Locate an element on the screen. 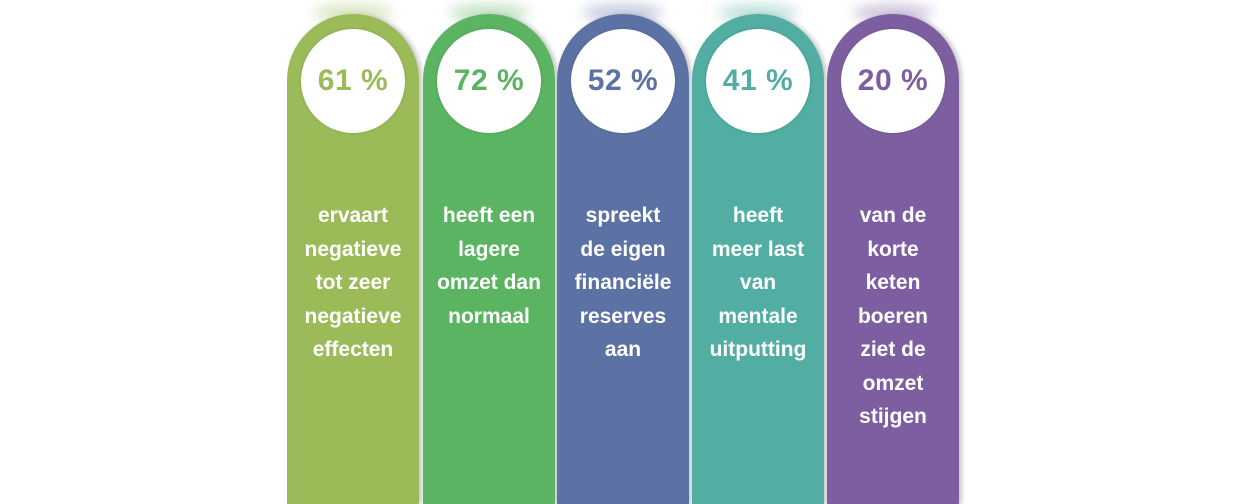  value-label: 61 % is located at coordinates (353, 80).